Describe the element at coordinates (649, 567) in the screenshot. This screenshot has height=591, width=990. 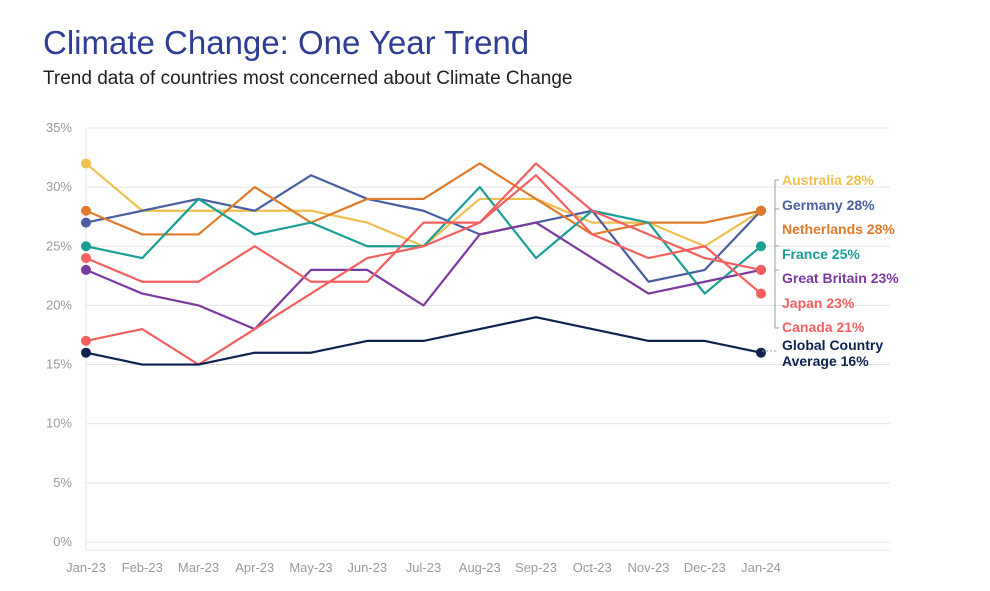
I see `x-tick-label: Nov-23` at that location.